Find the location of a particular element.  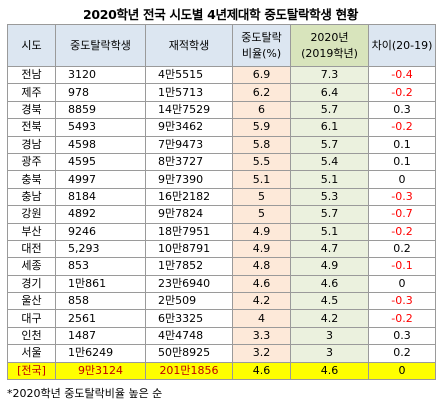

table-row: 제주 978 1만5713 6.2 6.4 -0.2 is located at coordinates (221, 92).